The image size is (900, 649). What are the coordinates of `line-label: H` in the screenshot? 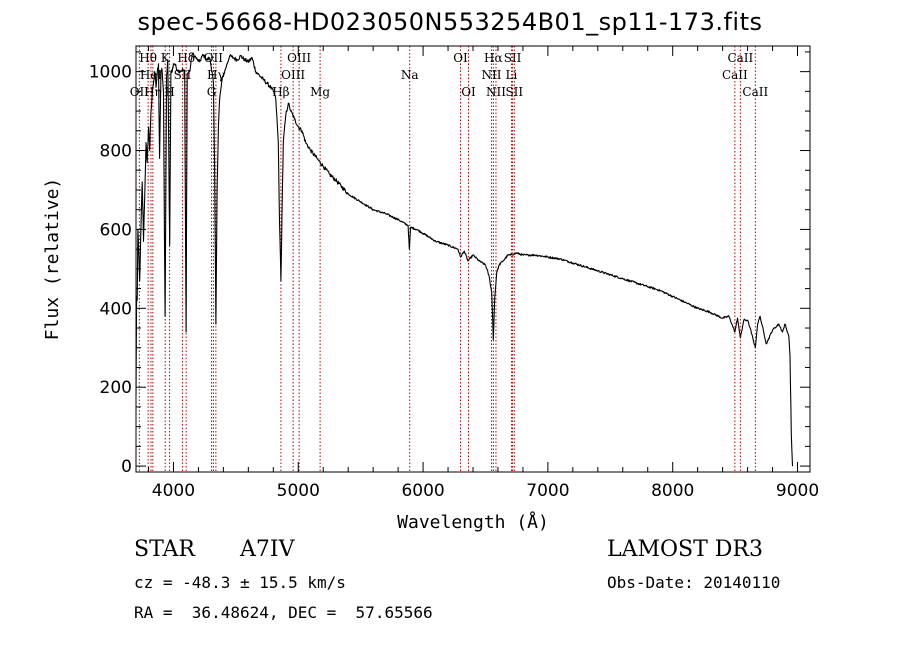 It's located at (169, 92).